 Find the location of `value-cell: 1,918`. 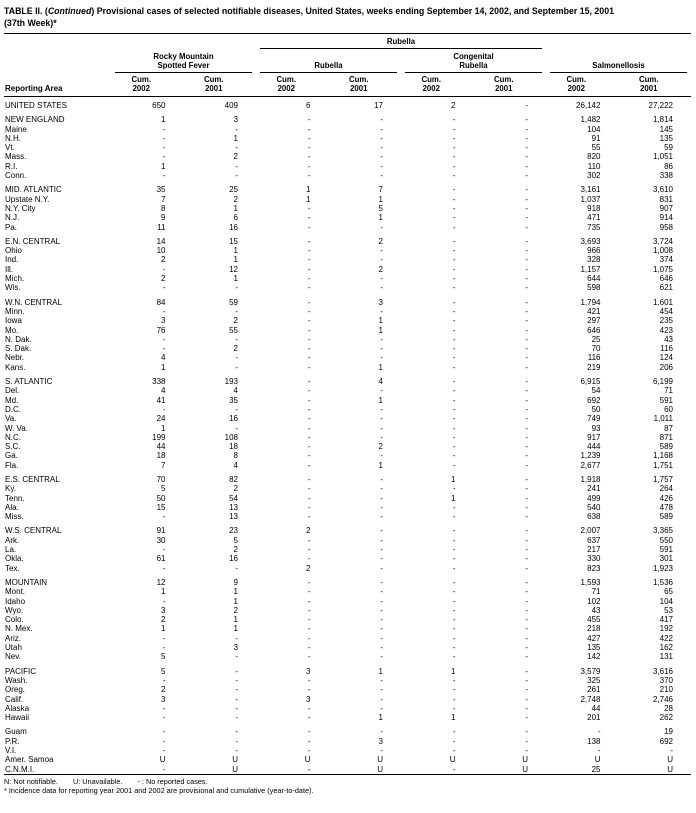

value-cell: 1,918 is located at coordinates (590, 479).